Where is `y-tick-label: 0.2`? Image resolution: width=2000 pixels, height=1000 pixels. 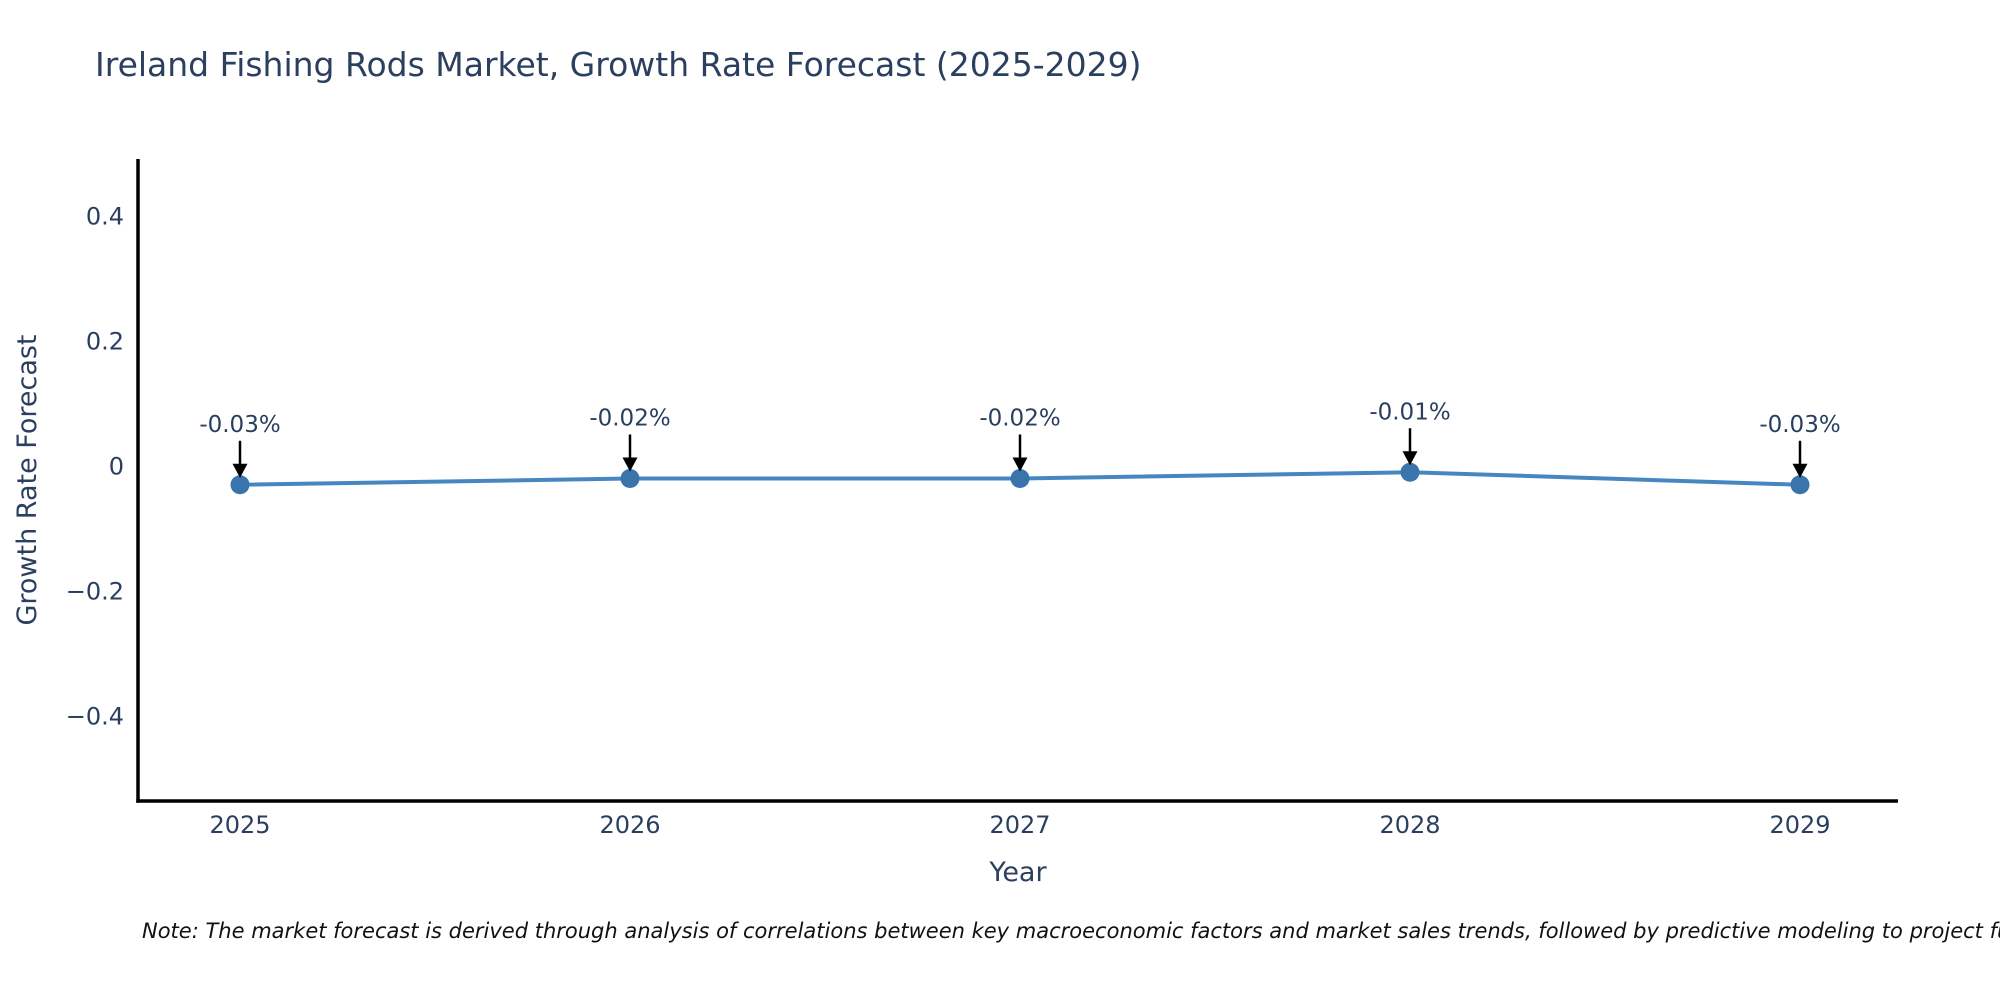
y-tick-label: 0.2 is located at coordinates (105, 342).